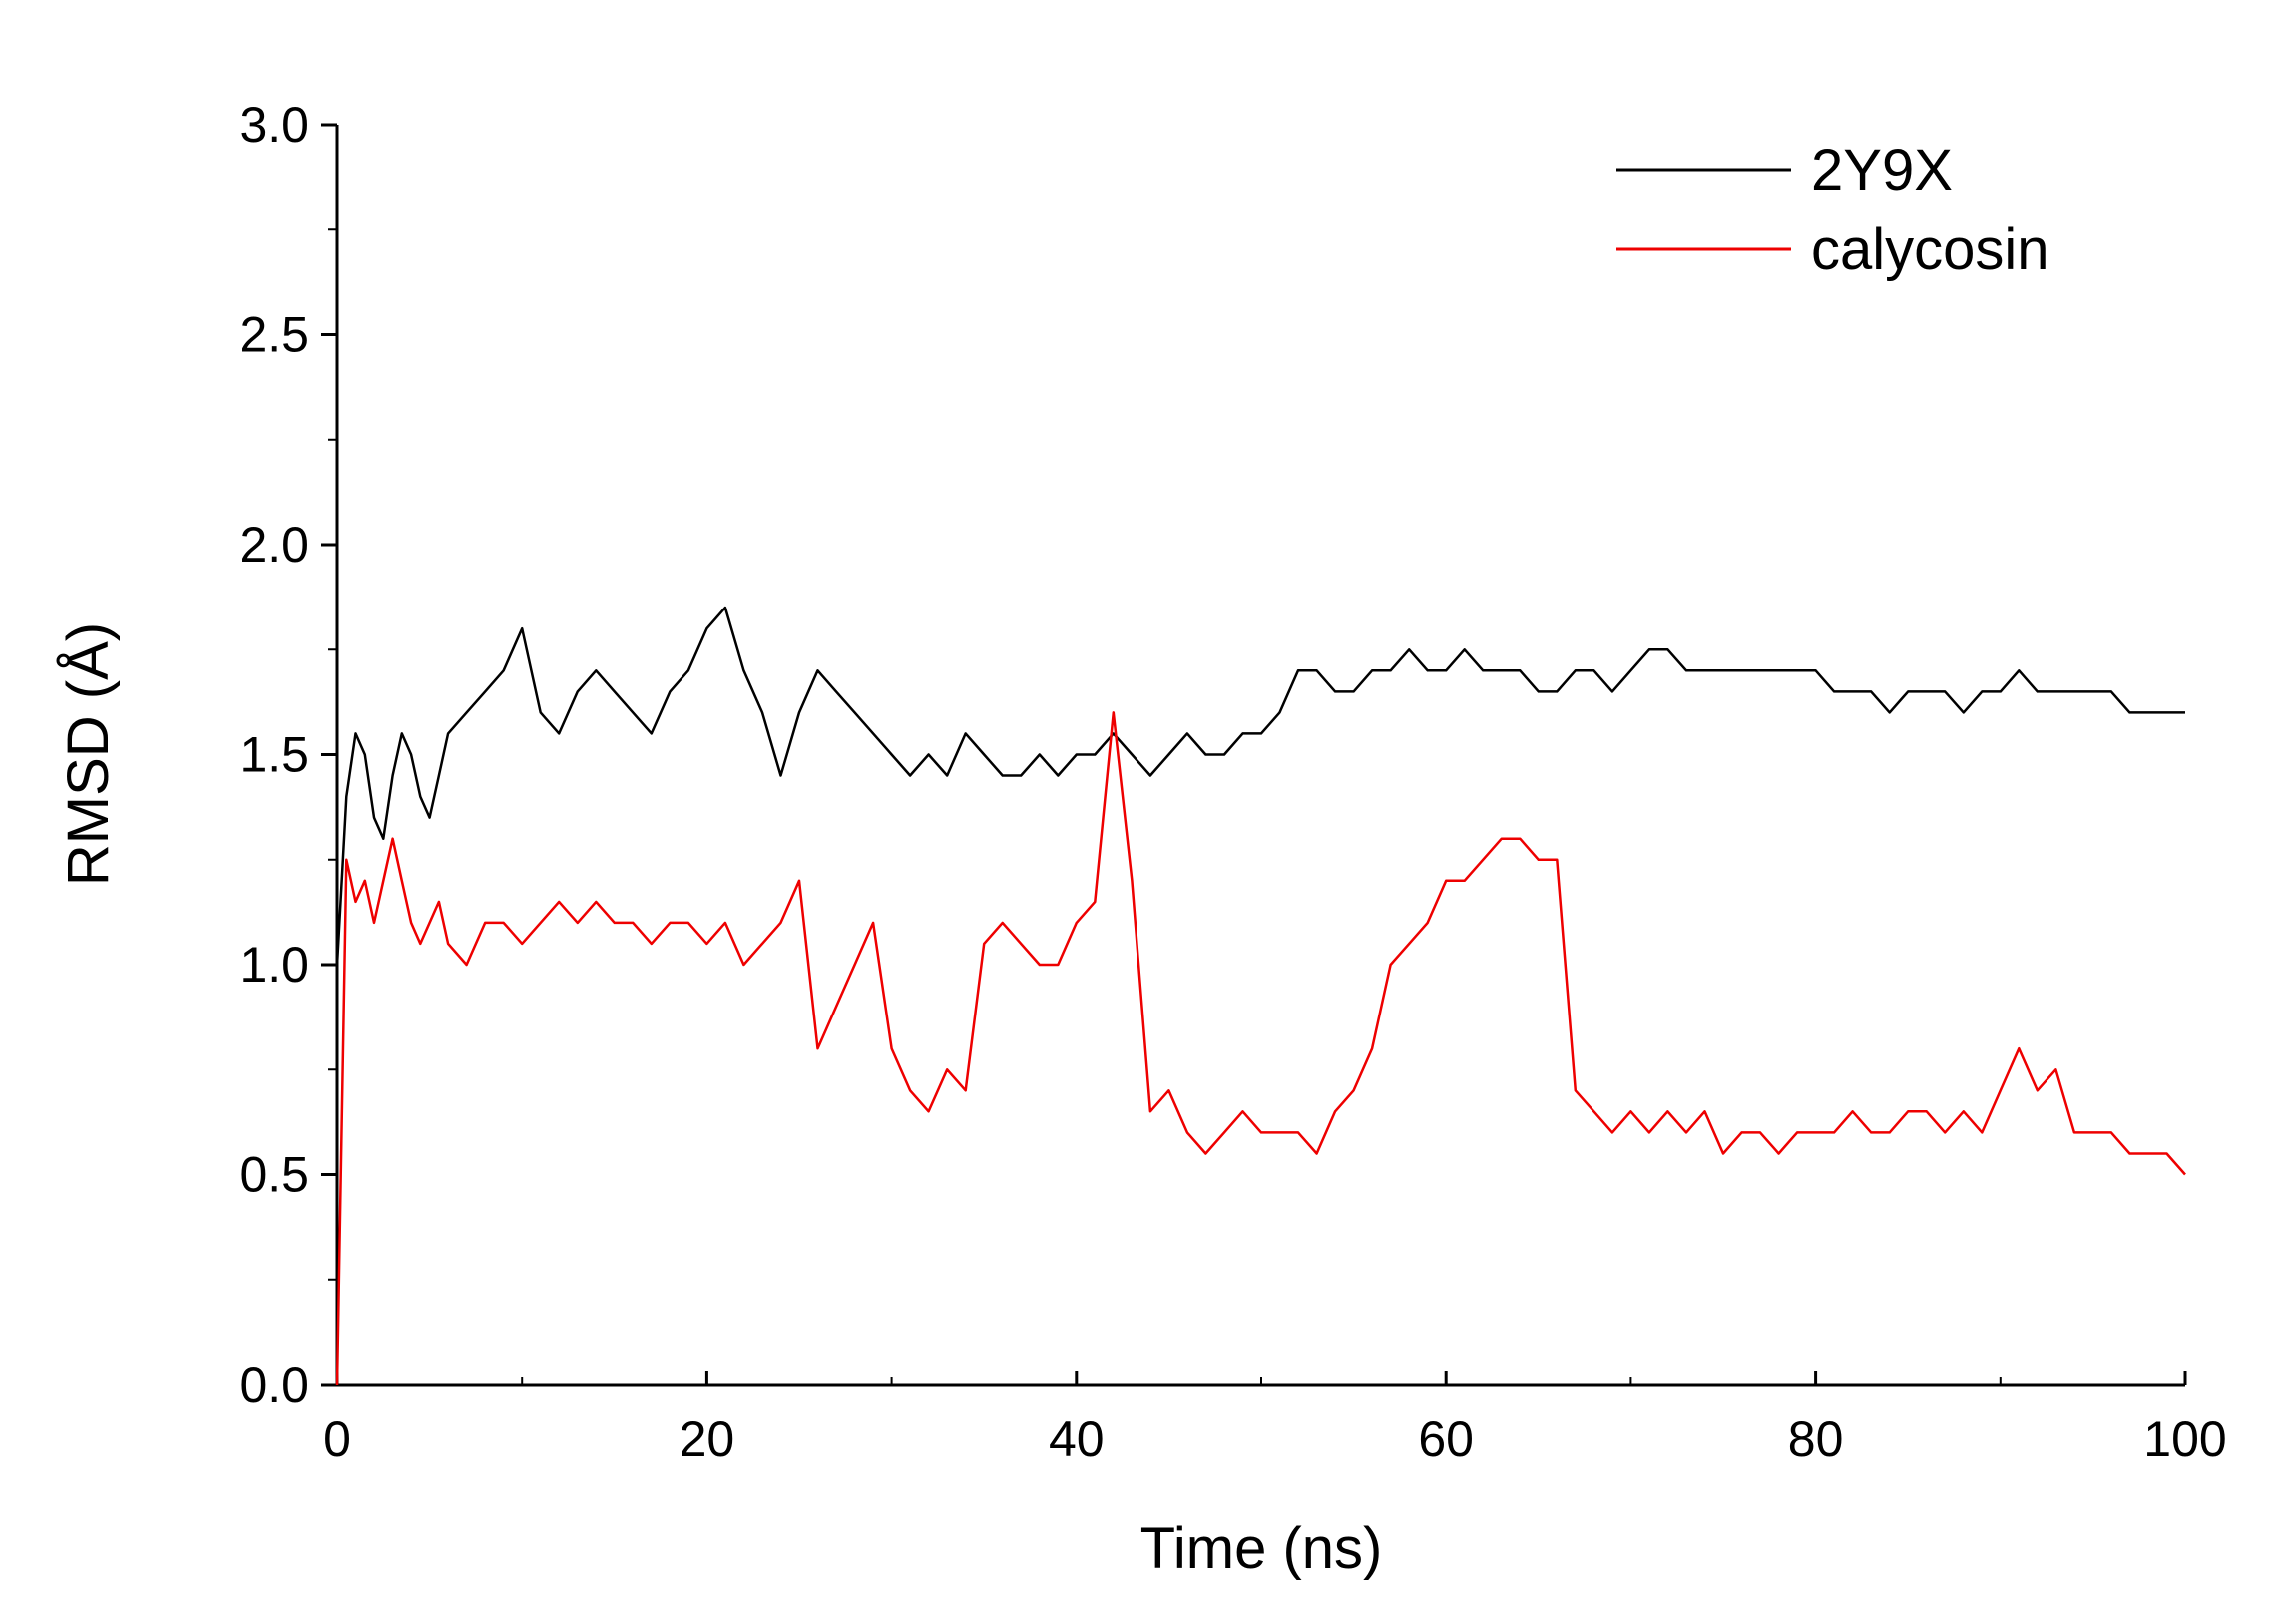 The width and height of the screenshot is (2275, 1624). I want to click on x-axis-label: Time (ns), so click(1261, 1549).